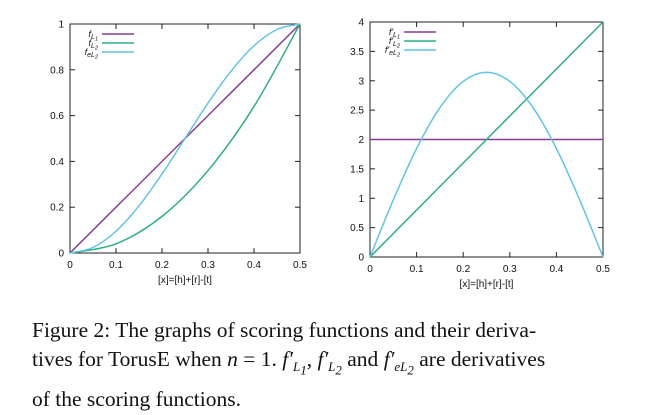 The width and height of the screenshot is (653, 415). I want to click on y-tick-label: 0.8, so click(57, 70).